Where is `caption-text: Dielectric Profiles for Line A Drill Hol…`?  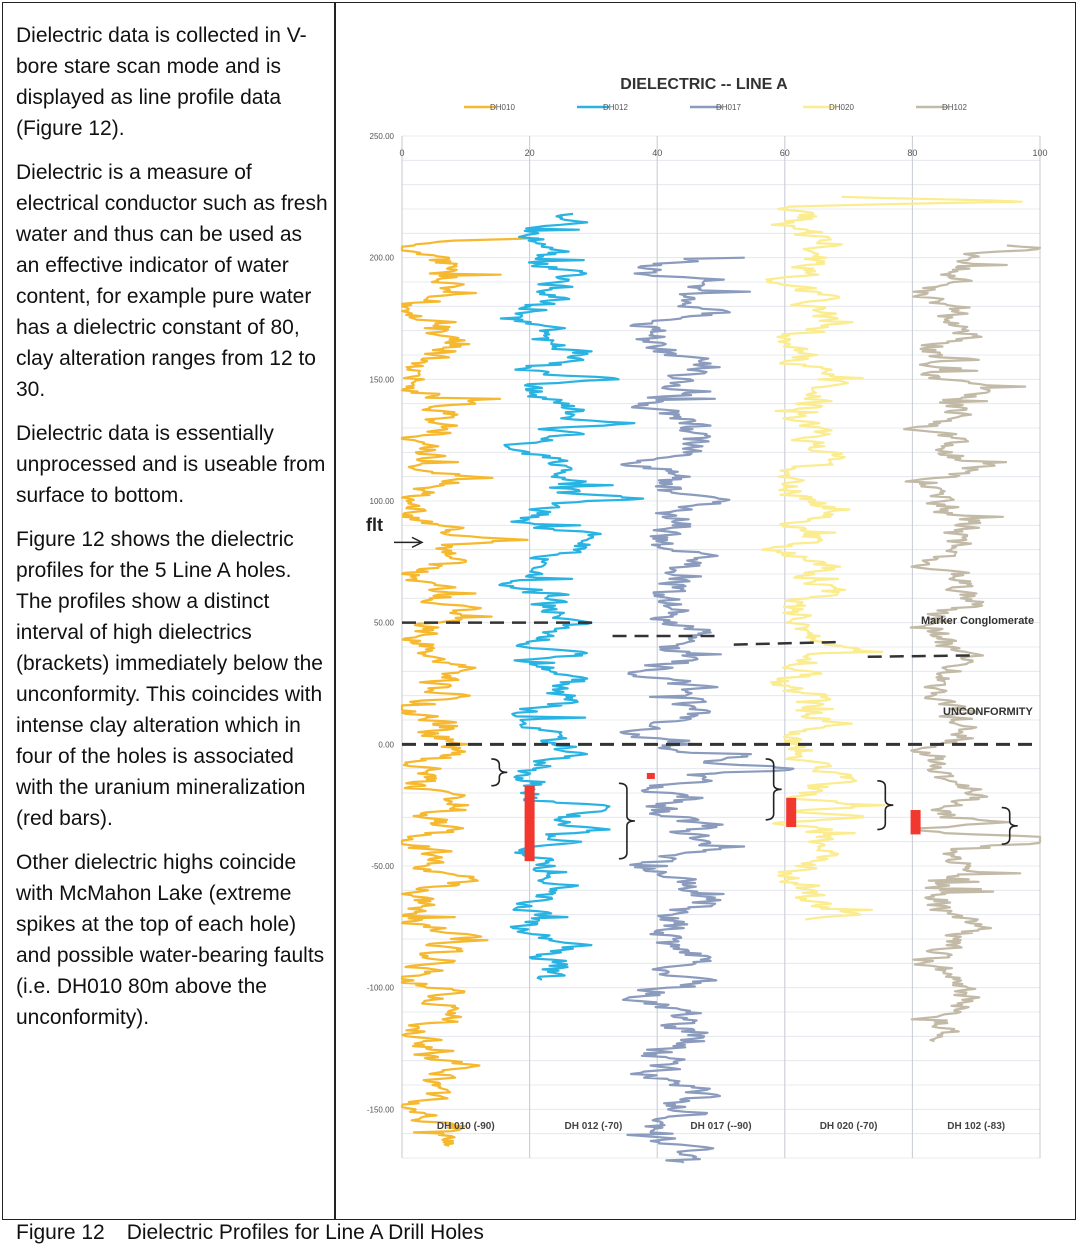
caption-text: Dielectric Profiles for Line A Drill Hol… is located at coordinates (305, 1232).